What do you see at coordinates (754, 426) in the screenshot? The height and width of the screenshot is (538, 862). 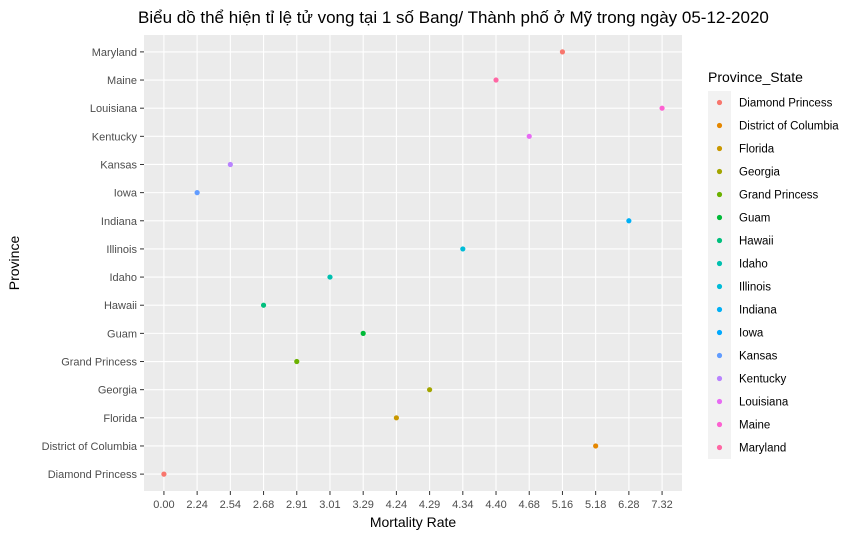 I see `legend-label: Maine` at bounding box center [754, 426].